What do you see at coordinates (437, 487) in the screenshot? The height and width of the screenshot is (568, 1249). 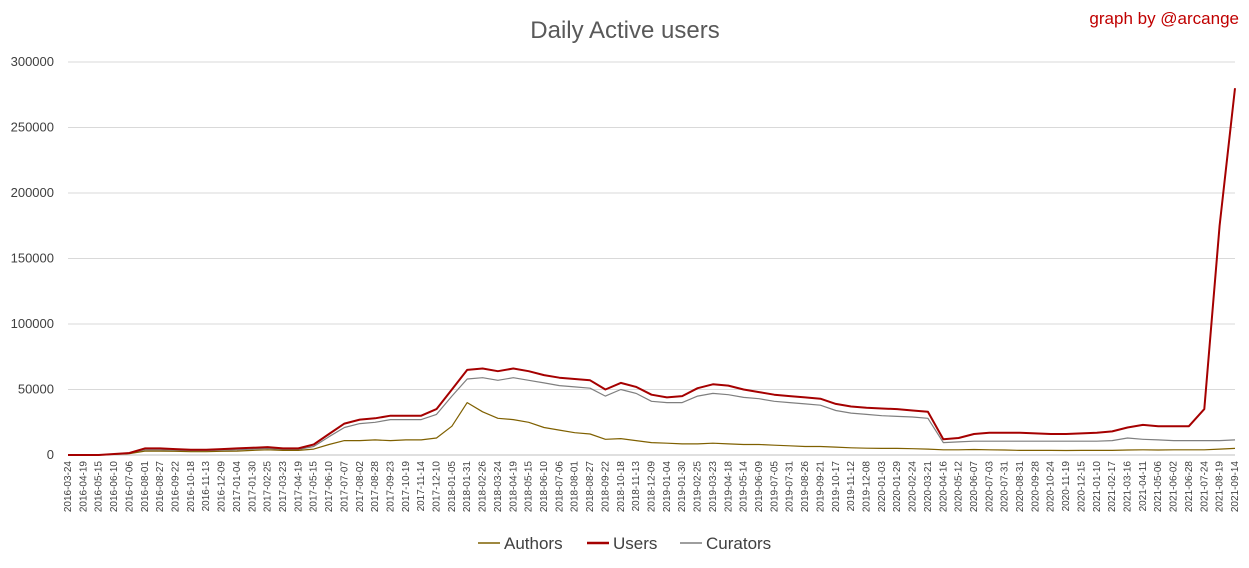 I see `x-tick-label: 2017-12-10` at bounding box center [437, 487].